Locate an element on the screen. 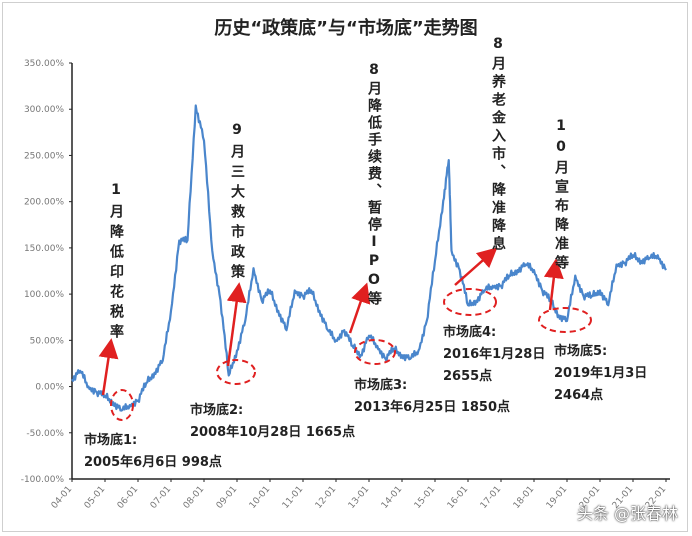 This screenshot has height=536, width=692. x-tick-label: 15-01 is located at coordinates (425, 498).